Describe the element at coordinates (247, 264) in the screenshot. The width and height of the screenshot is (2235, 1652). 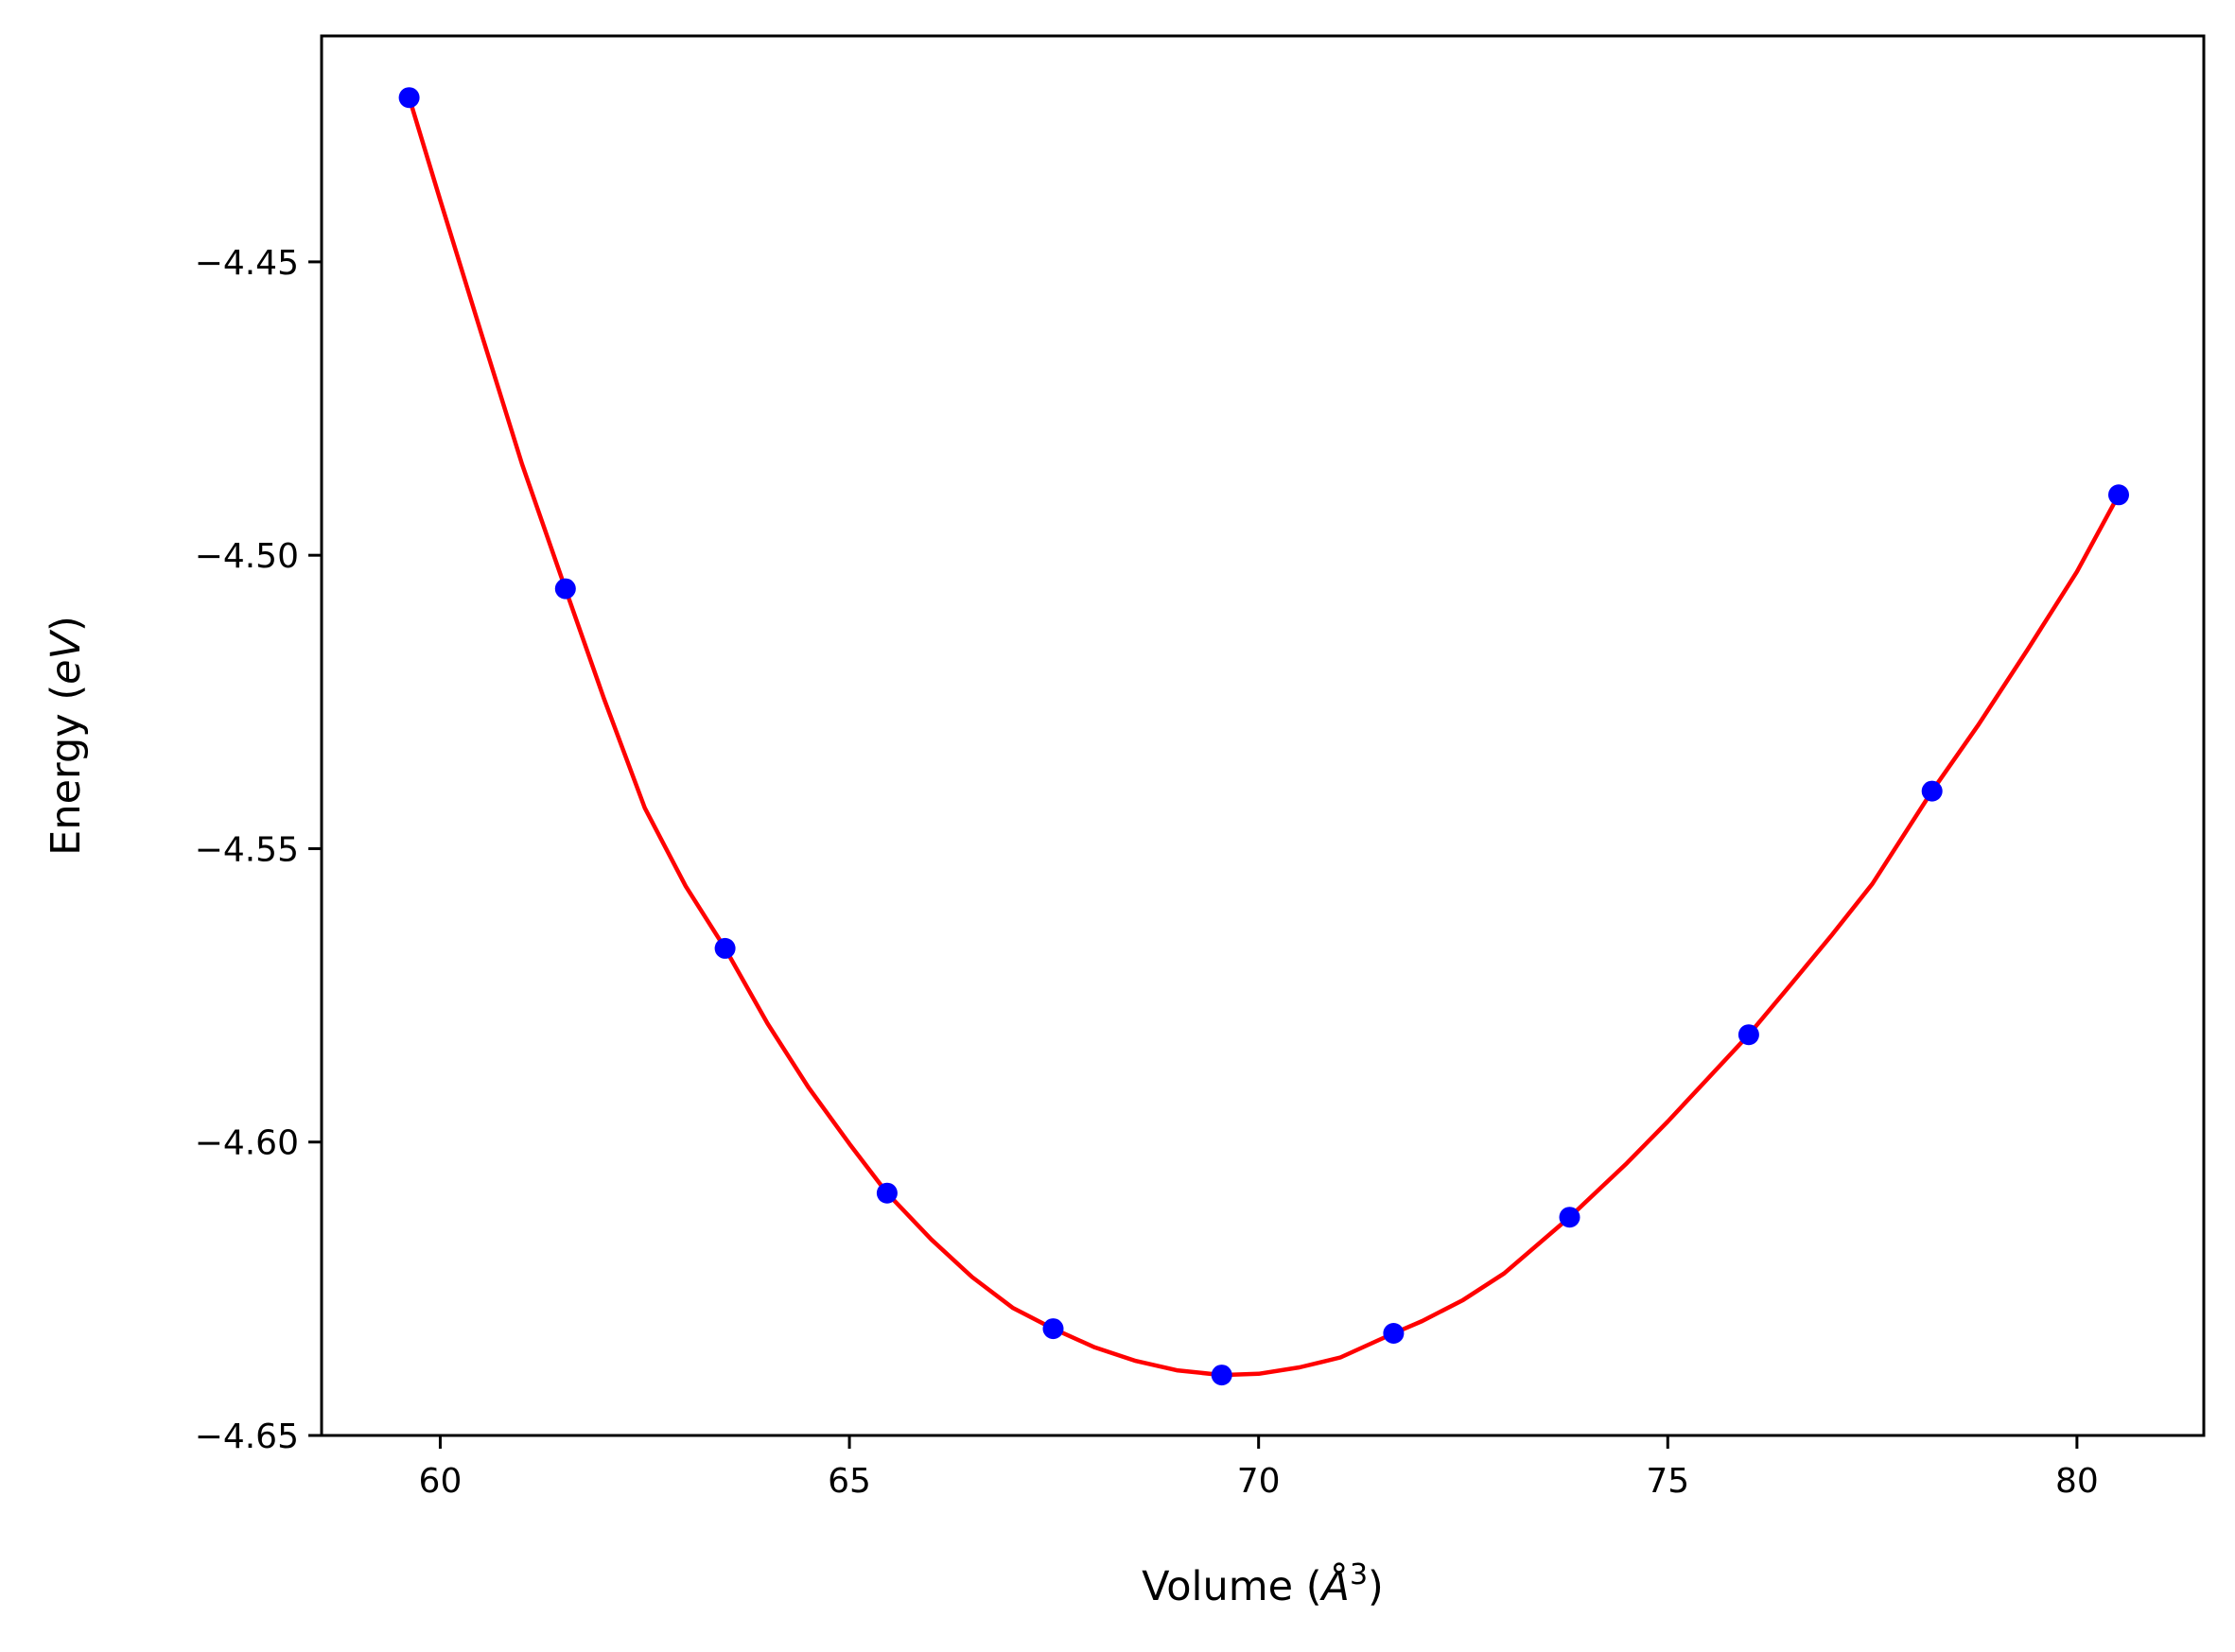
I see `y-tick-label: −4.45` at that location.